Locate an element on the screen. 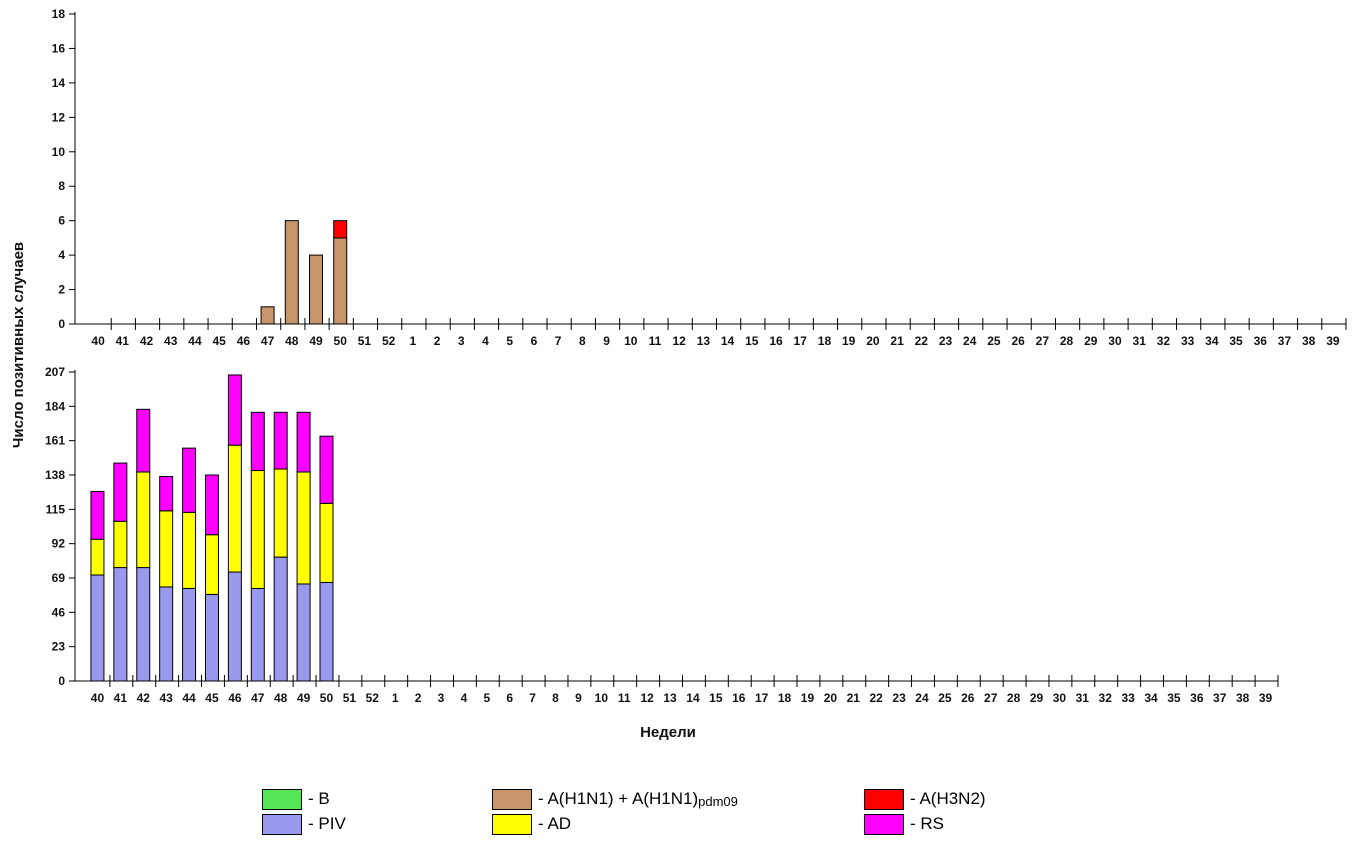 The height and width of the screenshot is (842, 1358). y-tick-label: 0 is located at coordinates (61, 681).